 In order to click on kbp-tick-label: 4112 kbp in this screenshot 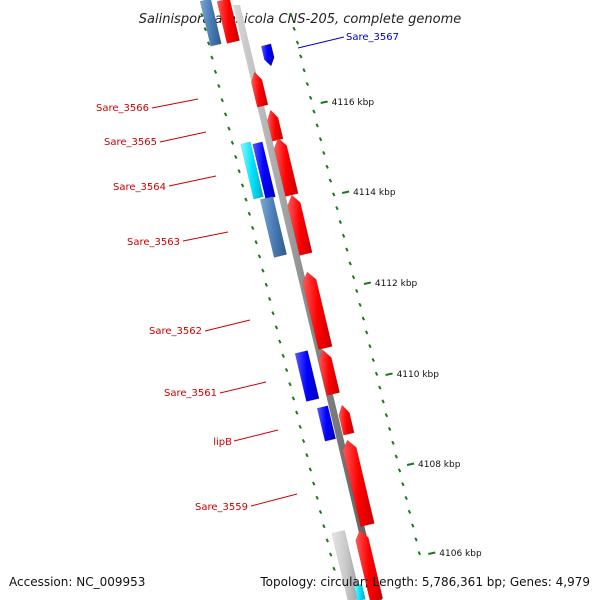, I will do `click(396, 284)`.